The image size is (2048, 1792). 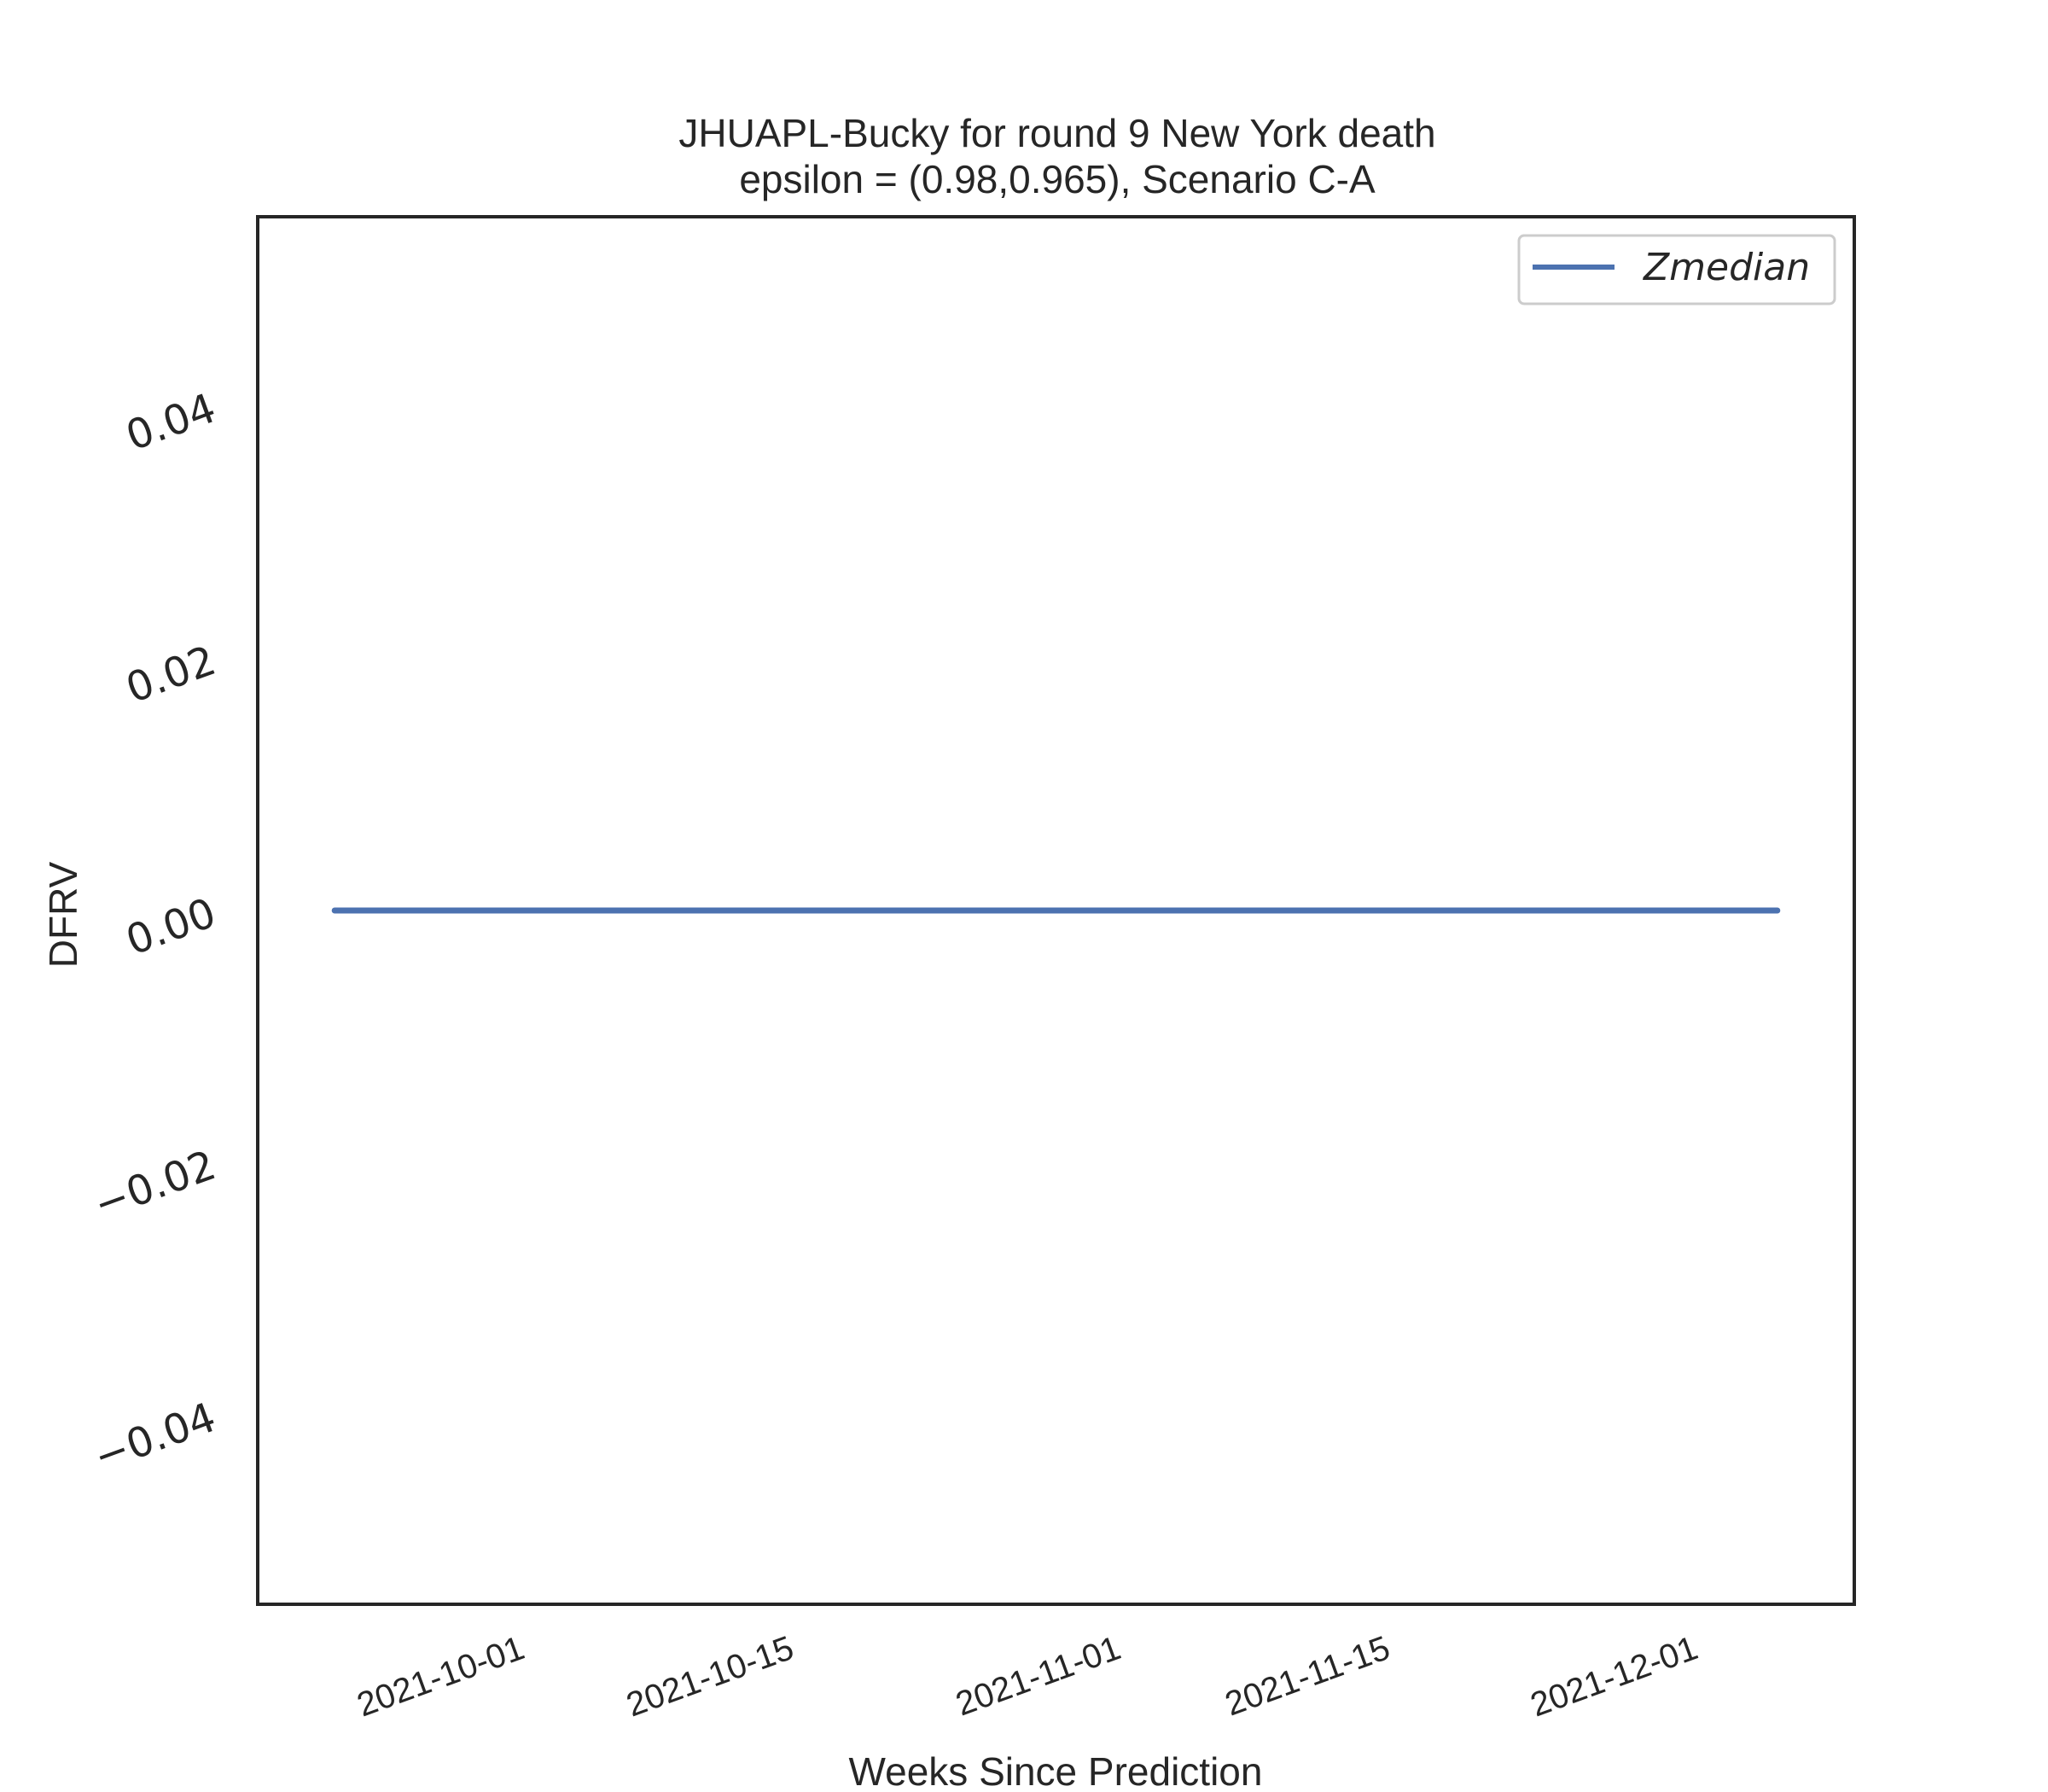 I want to click on legend: Zmedian, so click(x=1676, y=269).